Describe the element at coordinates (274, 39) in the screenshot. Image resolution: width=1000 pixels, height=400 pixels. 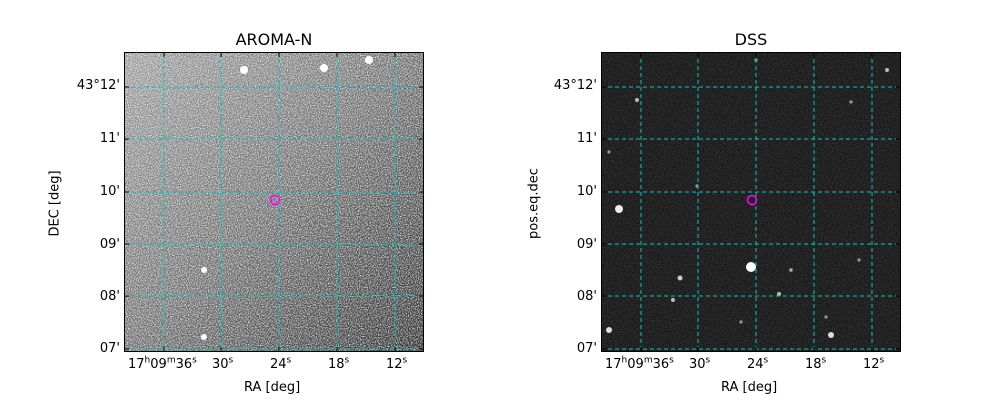
I see `panel-title: AROMA-N` at that location.